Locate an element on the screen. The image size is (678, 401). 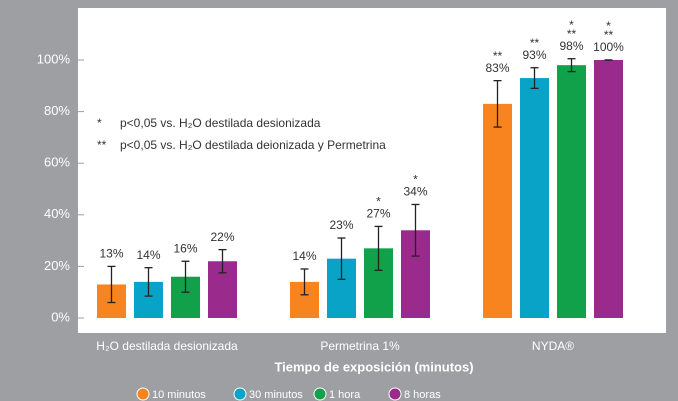
y-tick-label: 60% is located at coordinates (57, 162).